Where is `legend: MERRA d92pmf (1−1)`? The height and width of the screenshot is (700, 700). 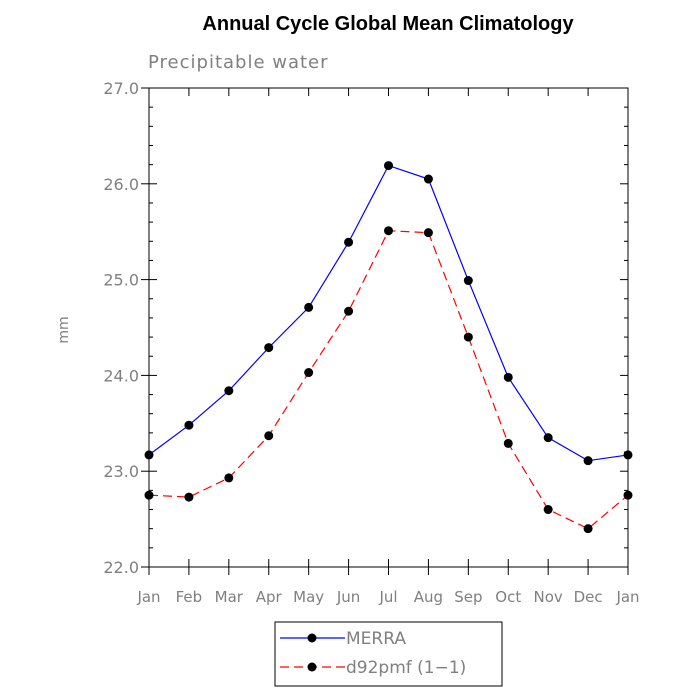
legend: MERRA d92pmf (1−1) is located at coordinates (388, 654).